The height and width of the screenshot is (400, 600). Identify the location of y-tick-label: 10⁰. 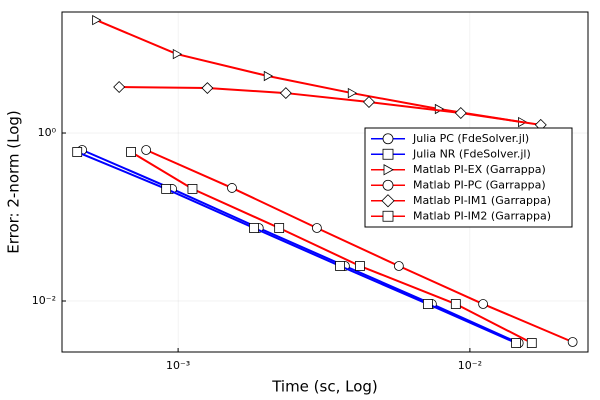
(47, 132).